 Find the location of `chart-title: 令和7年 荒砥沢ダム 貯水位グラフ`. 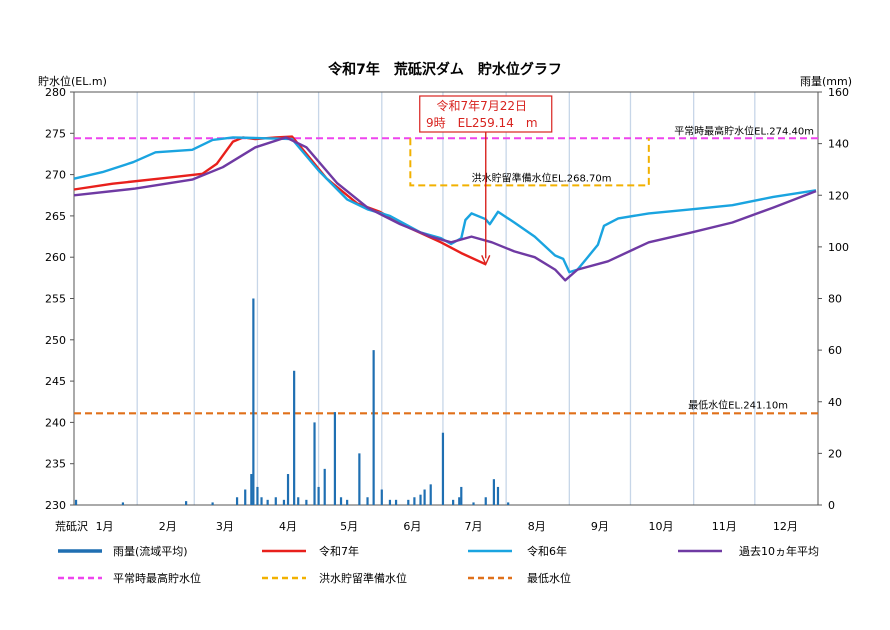

chart-title: 令和7年 荒砥沢ダム 貯水位グラフ is located at coordinates (444, 69).